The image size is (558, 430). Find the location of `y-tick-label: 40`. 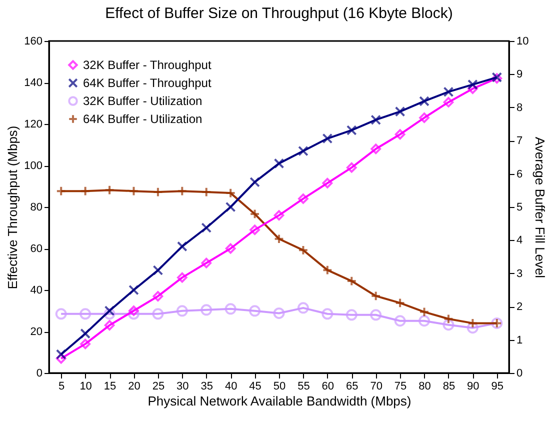

y-tick-label: 40 is located at coordinates (36, 290).